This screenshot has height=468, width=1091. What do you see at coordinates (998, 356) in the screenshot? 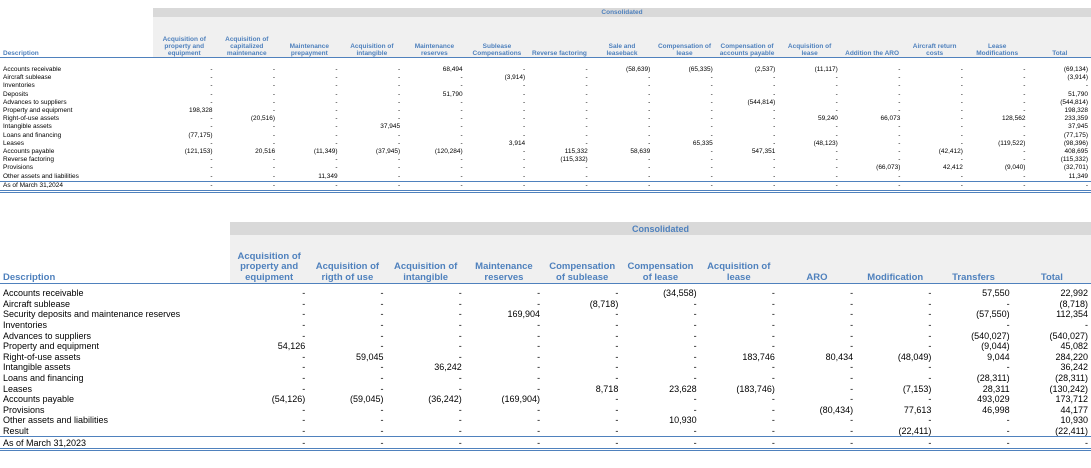
I see `cell-value: 9,044` at bounding box center [998, 356].